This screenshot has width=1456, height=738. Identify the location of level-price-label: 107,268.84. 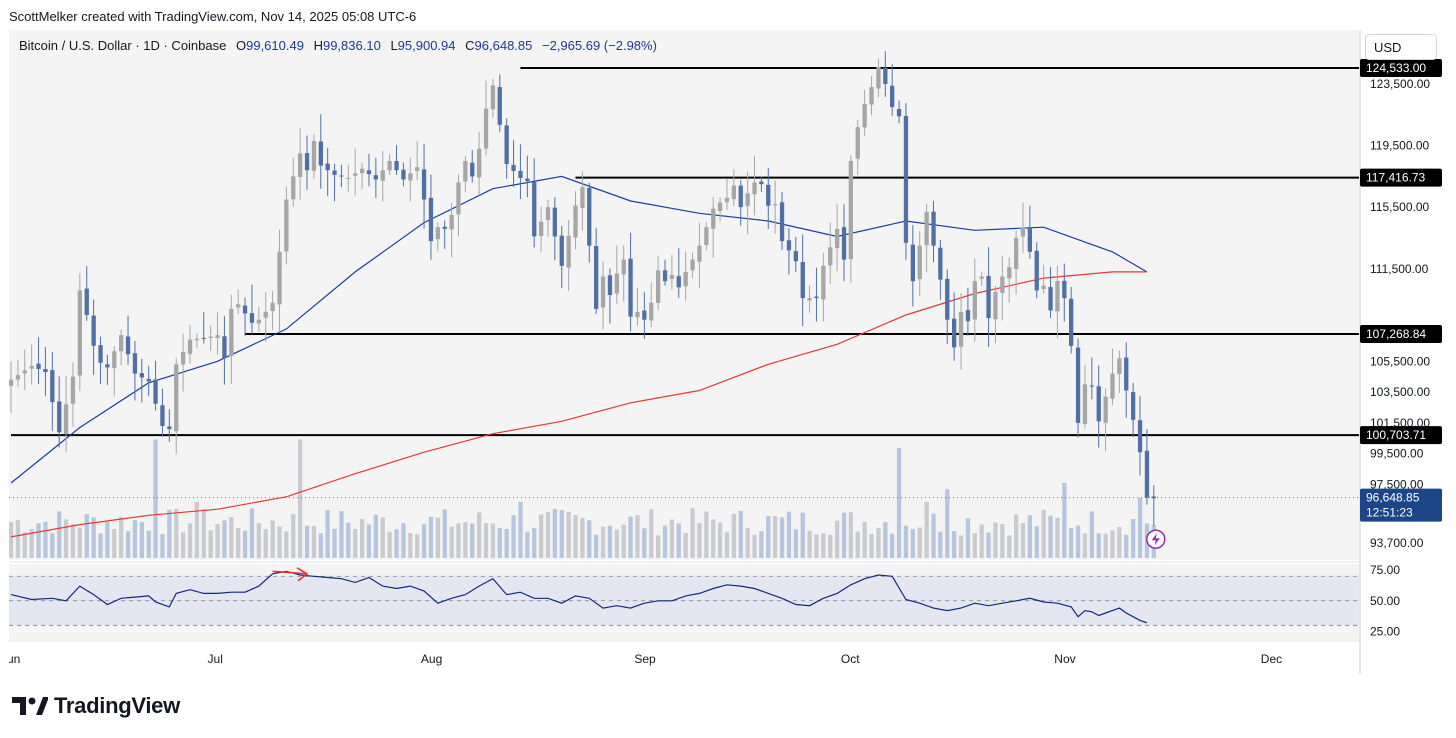
(1396, 334).